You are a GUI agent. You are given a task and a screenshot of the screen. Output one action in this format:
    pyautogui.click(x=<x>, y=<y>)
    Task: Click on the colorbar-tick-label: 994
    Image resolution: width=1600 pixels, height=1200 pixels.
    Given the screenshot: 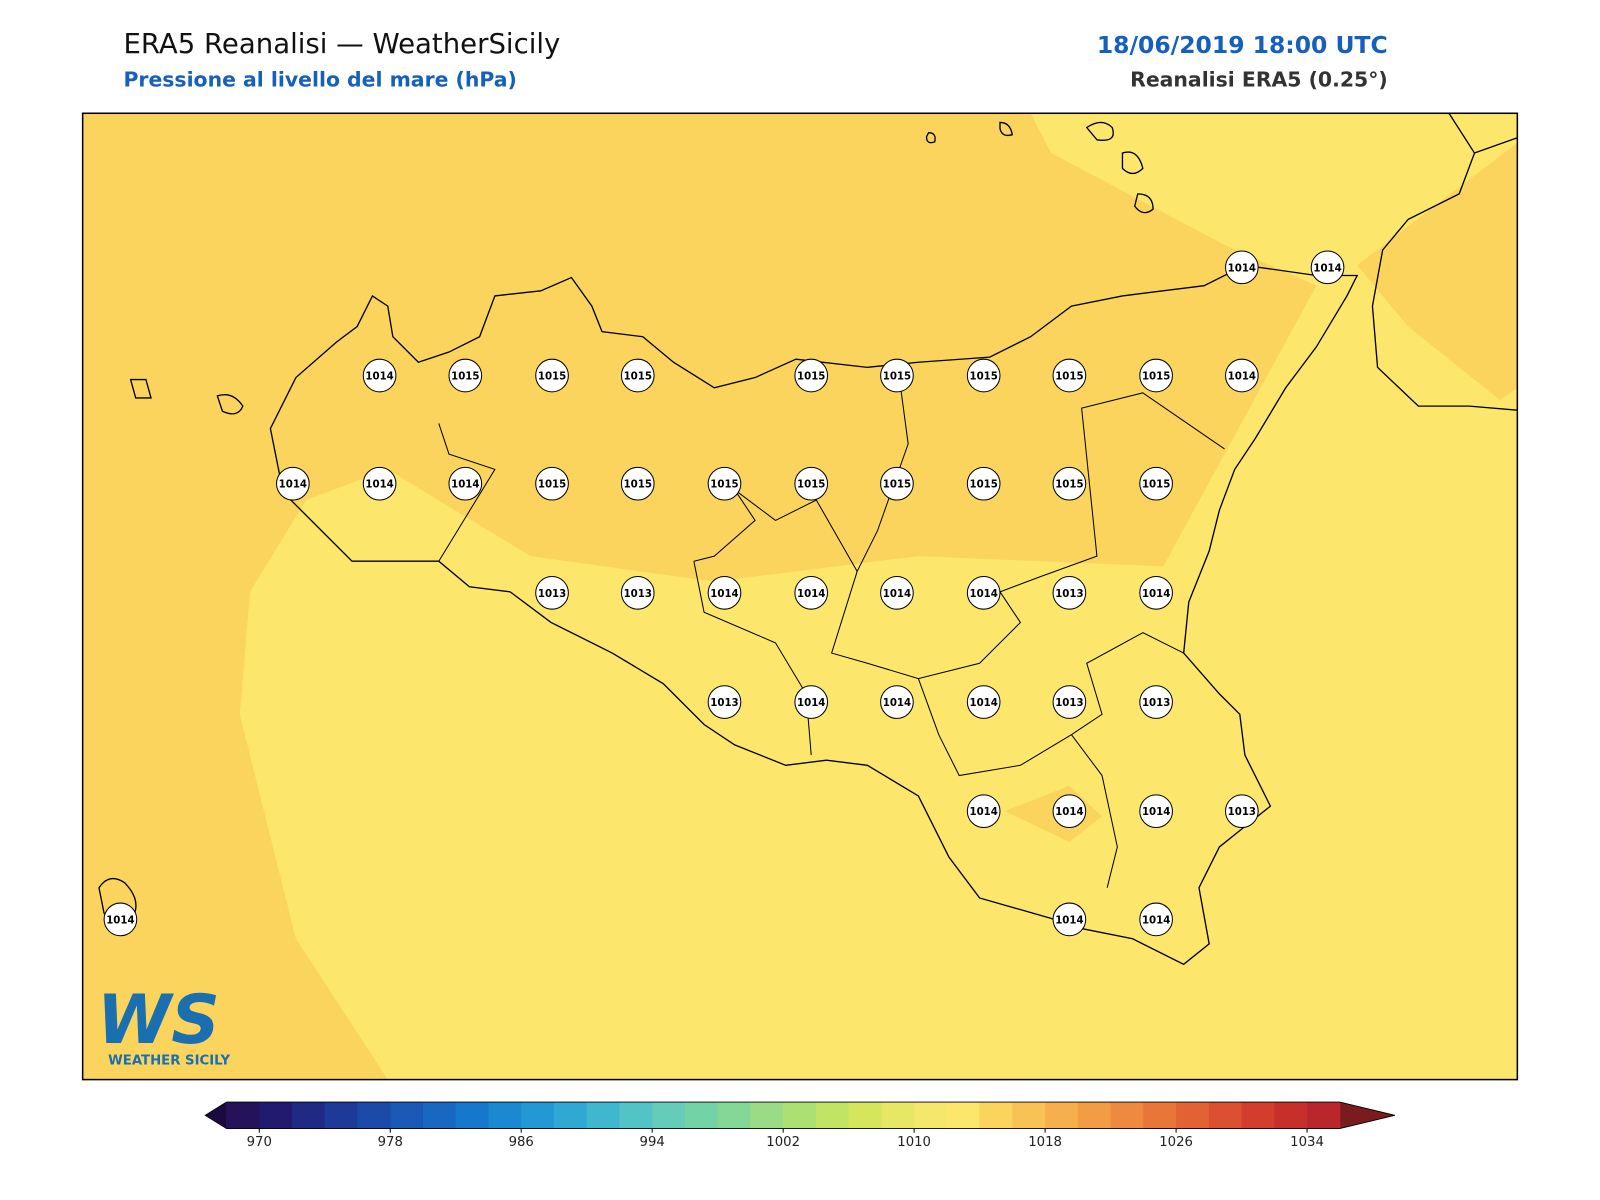 What is the action you would take?
    pyautogui.click(x=652, y=1142)
    